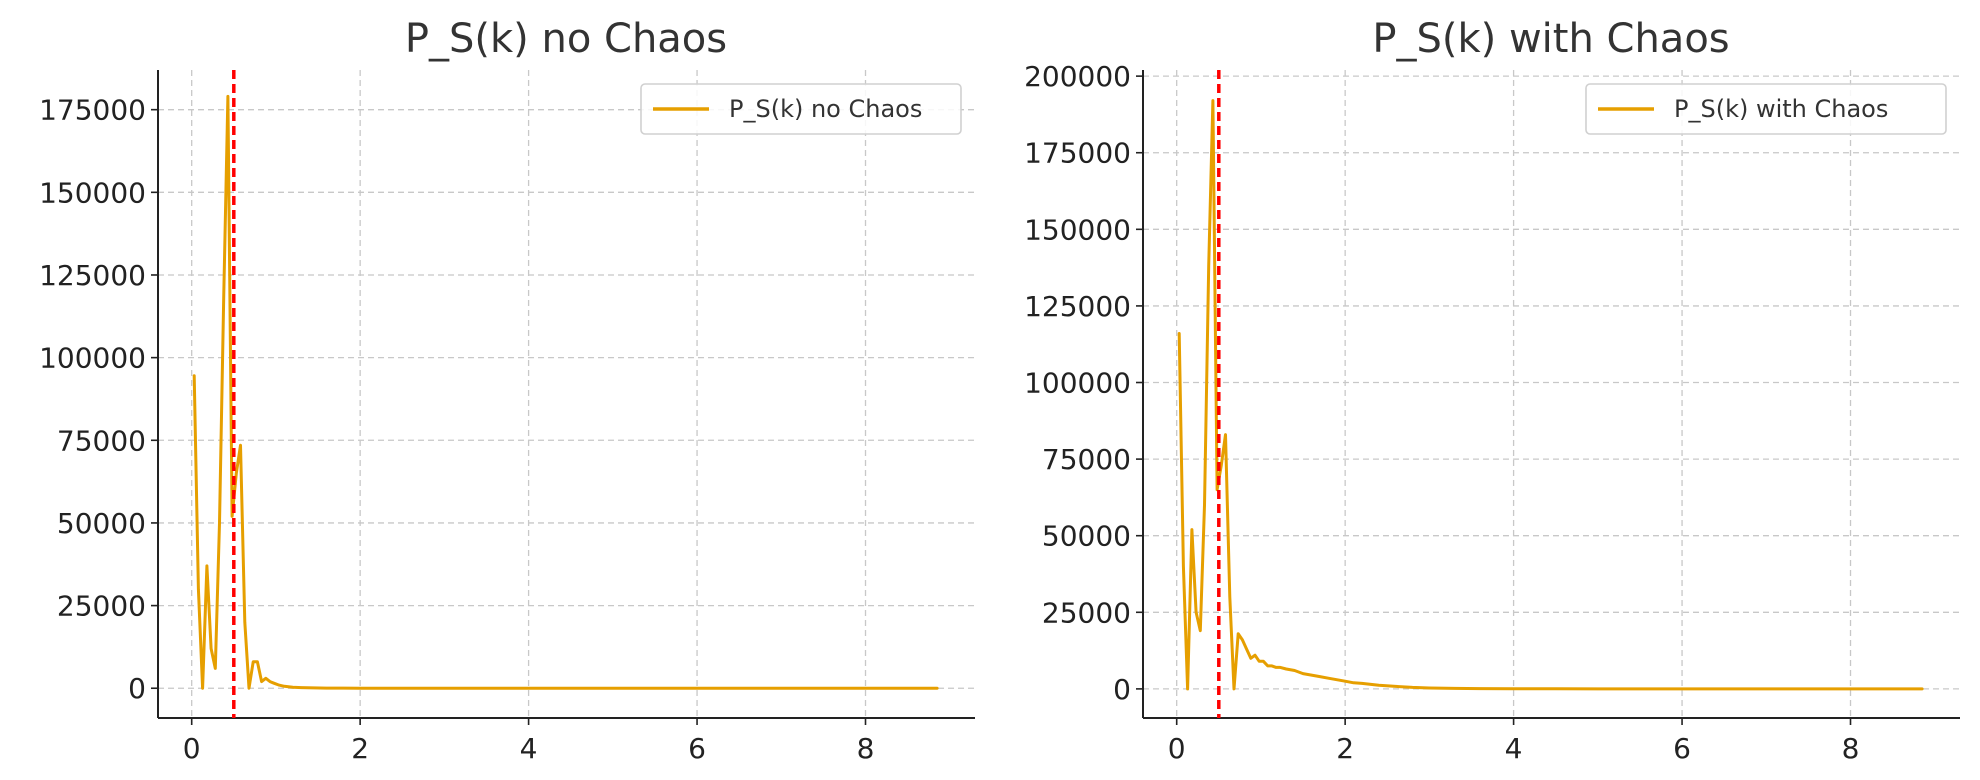 Image resolution: width=1980 pixels, height=780 pixels. Describe the element at coordinates (697, 748) in the screenshot. I see `chart0-x-tick-label: 6` at that location.